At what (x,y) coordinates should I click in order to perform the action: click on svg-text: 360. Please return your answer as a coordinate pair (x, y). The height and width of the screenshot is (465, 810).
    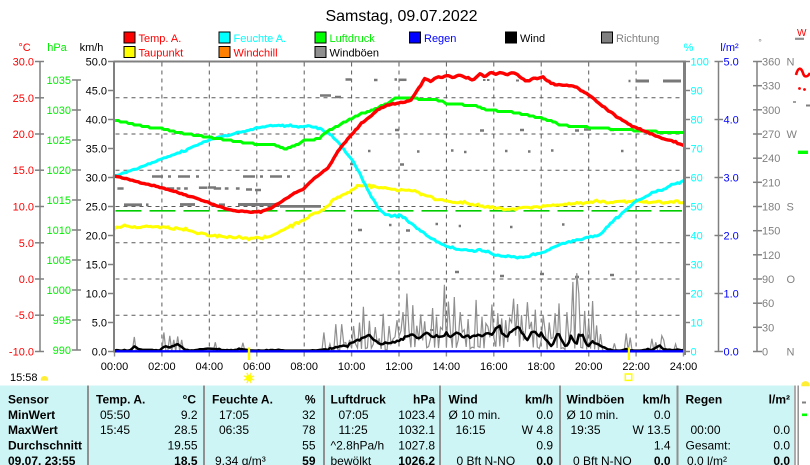
    Looking at the image, I should click on (771, 63).